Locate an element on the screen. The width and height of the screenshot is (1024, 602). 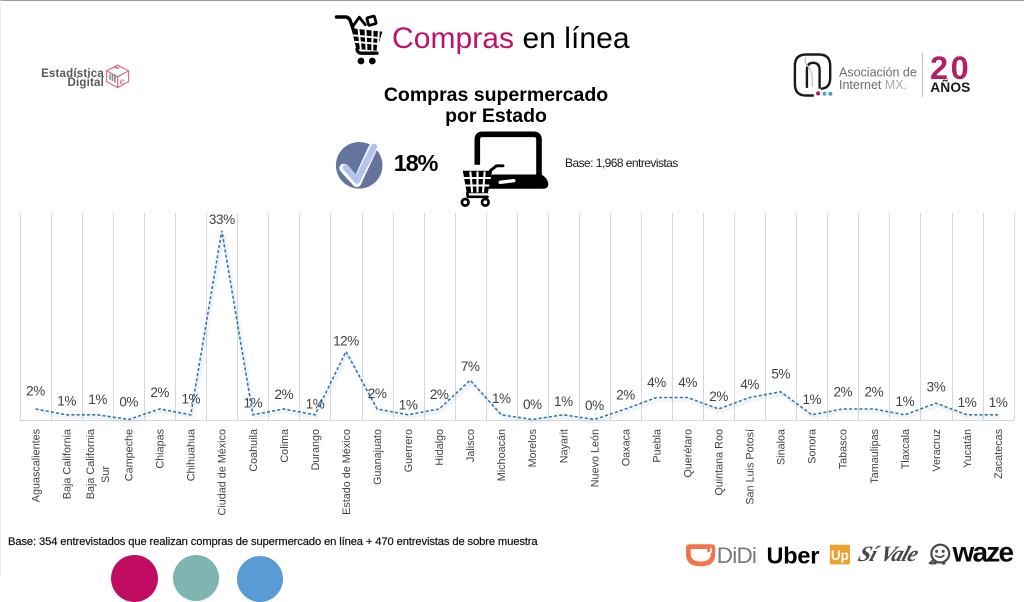
svg-text: Nuevo León is located at coordinates (595, 458).